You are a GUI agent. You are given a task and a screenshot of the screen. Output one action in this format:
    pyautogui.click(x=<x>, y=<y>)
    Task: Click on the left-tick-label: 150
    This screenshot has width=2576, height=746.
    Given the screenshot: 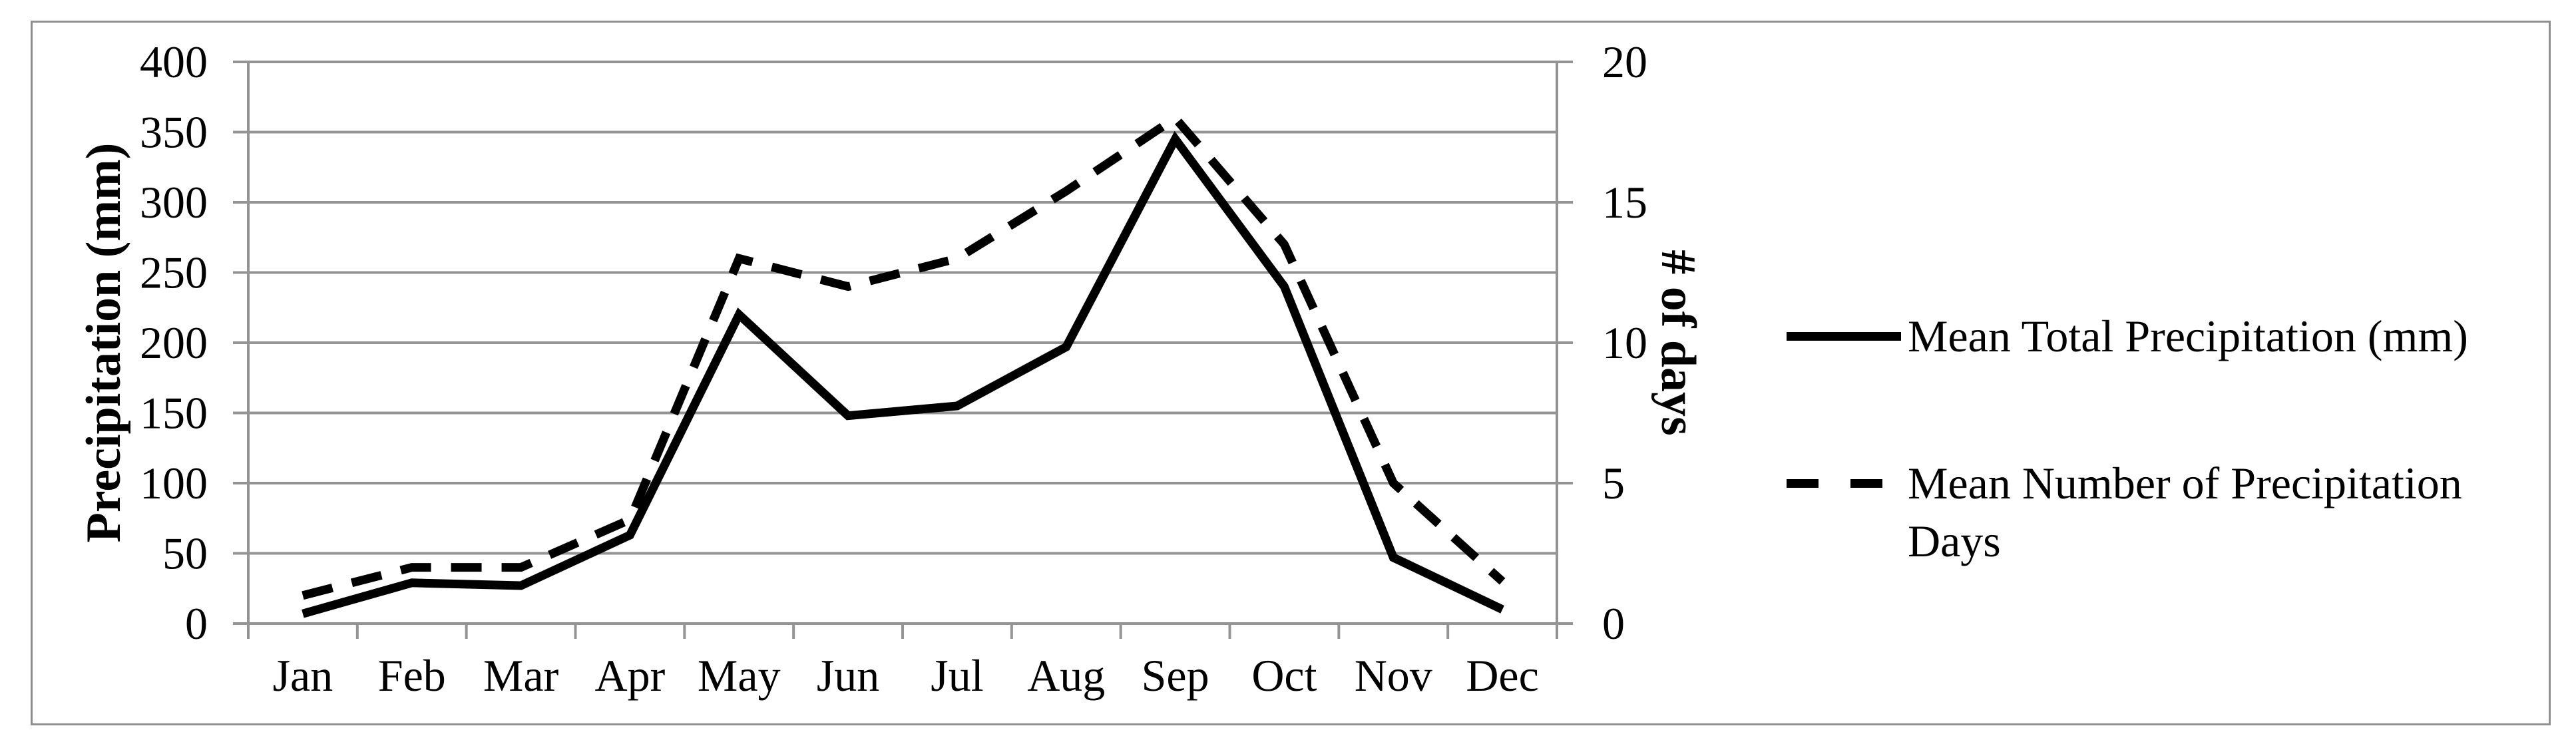 What is the action you would take?
    pyautogui.click(x=174, y=413)
    